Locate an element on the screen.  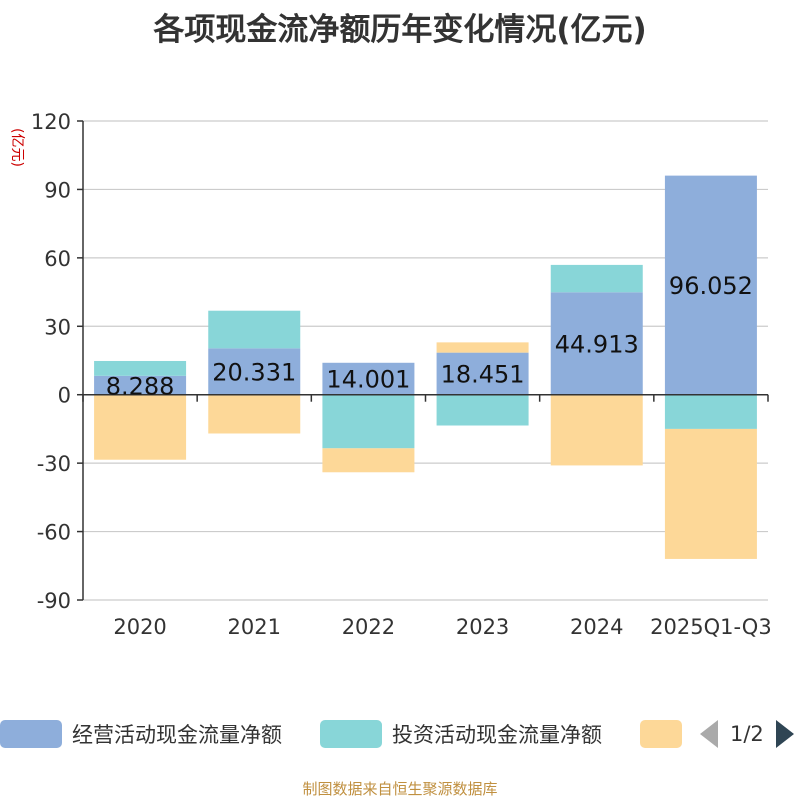
y-tick-label: -60 is located at coordinates (54, 533).